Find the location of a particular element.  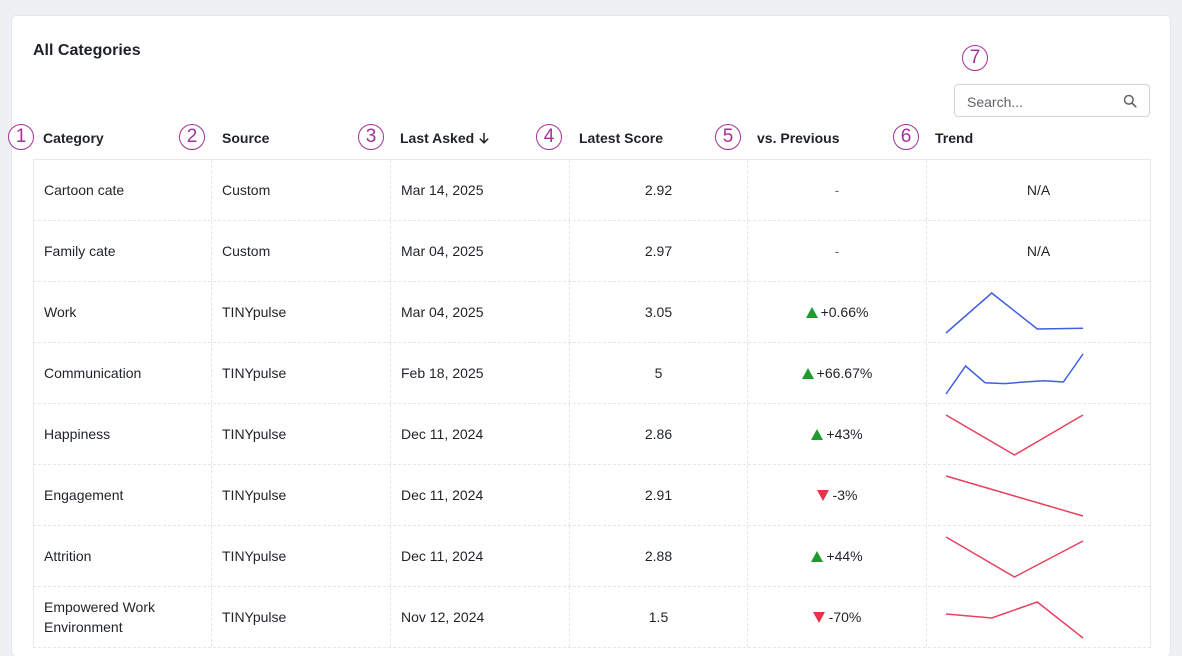

callout-1: 1 is located at coordinates (21, 137).